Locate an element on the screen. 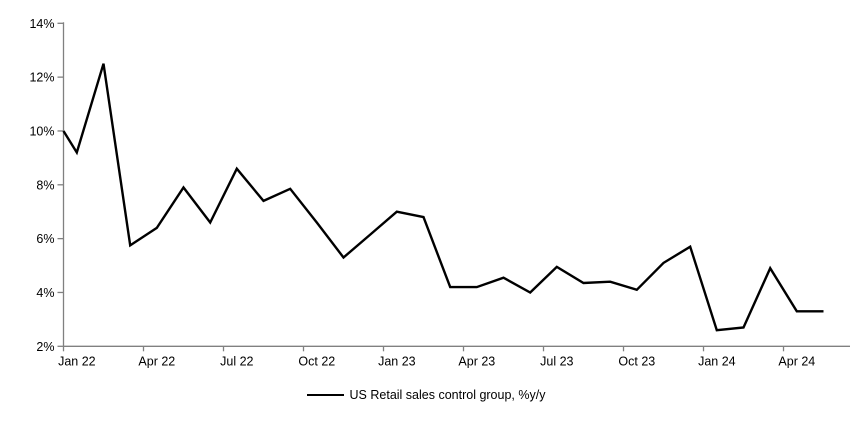 This screenshot has width=852, height=423. x-axis-tick-label: Jan 24 is located at coordinates (717, 361).